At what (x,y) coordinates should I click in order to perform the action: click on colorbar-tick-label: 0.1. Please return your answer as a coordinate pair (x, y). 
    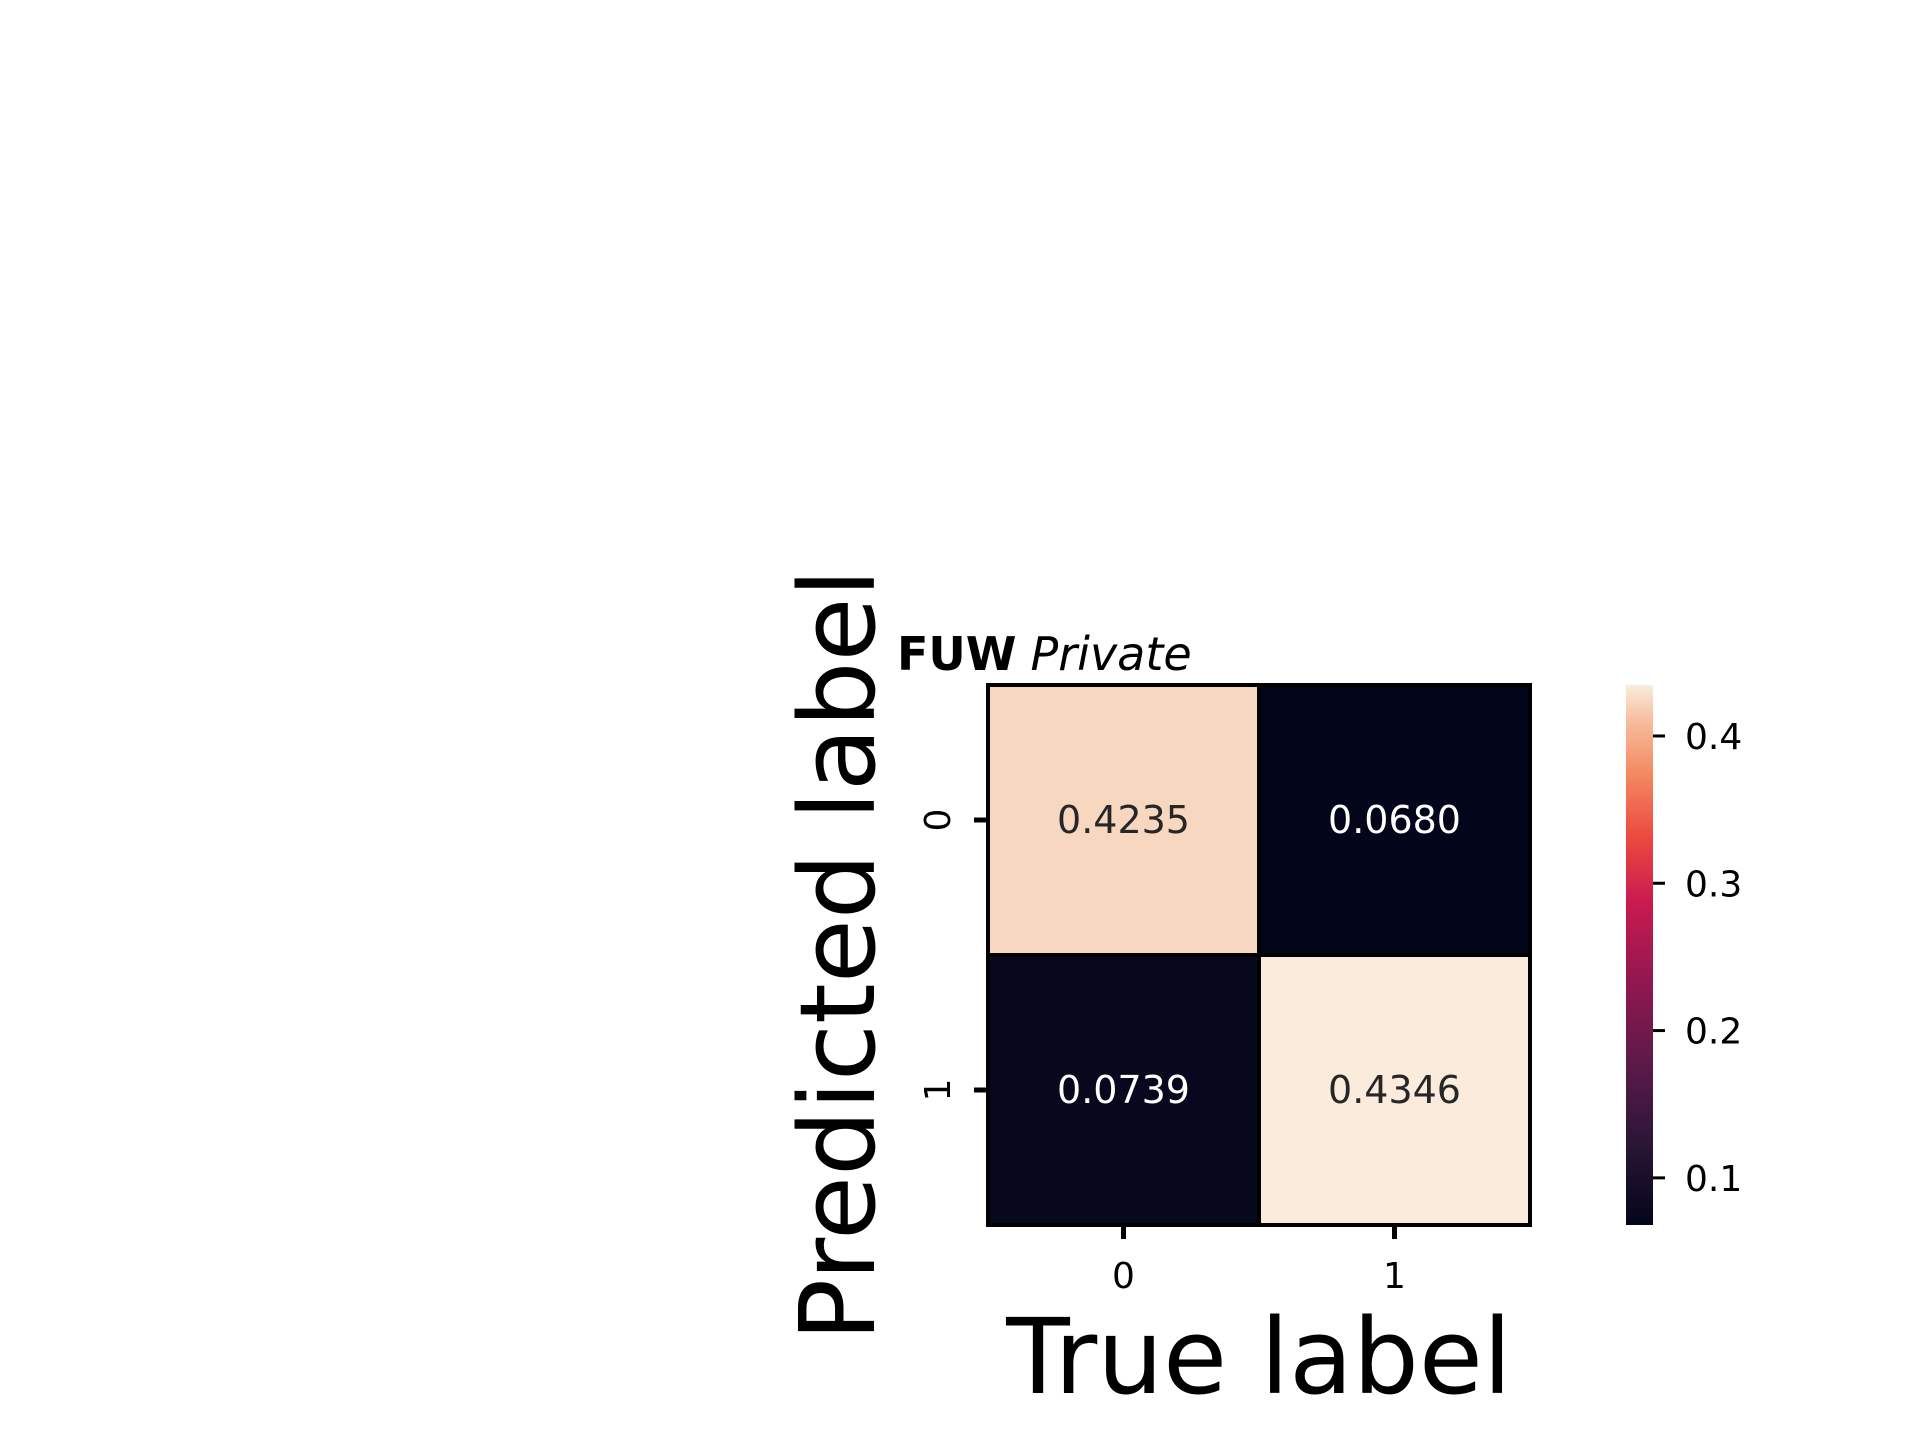
    Looking at the image, I should click on (1713, 1179).